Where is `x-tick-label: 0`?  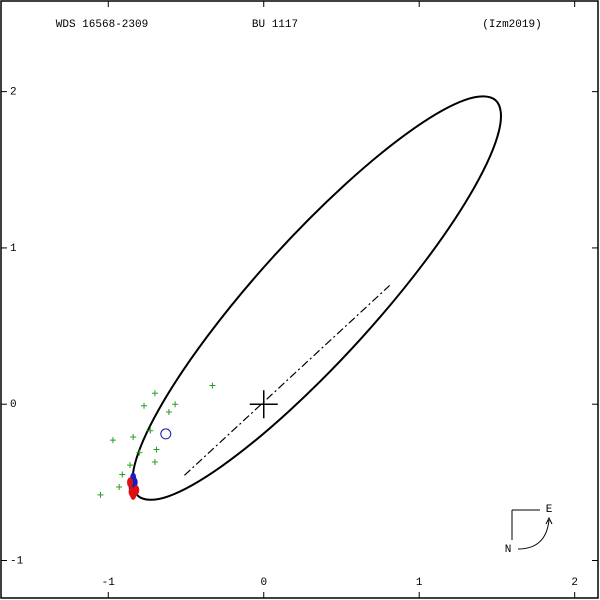
x-tick-label: 0 is located at coordinates (263, 583).